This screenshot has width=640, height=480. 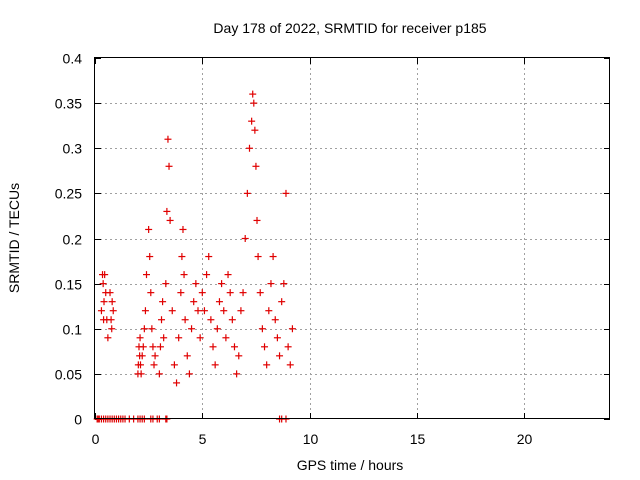 What do you see at coordinates (68, 104) in the screenshot?
I see `y-tick-label: 0.35` at bounding box center [68, 104].